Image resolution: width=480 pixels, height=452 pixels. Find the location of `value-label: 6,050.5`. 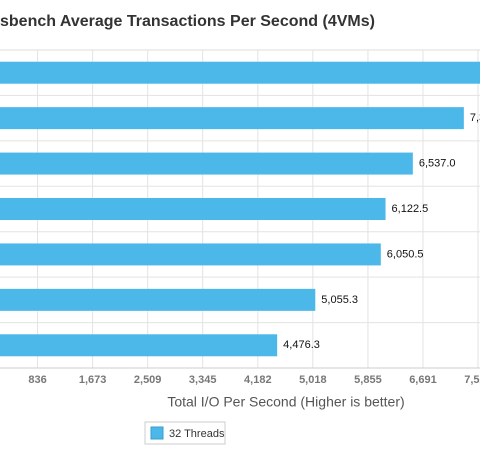

value-label: 6,050.5 is located at coordinates (405, 254).